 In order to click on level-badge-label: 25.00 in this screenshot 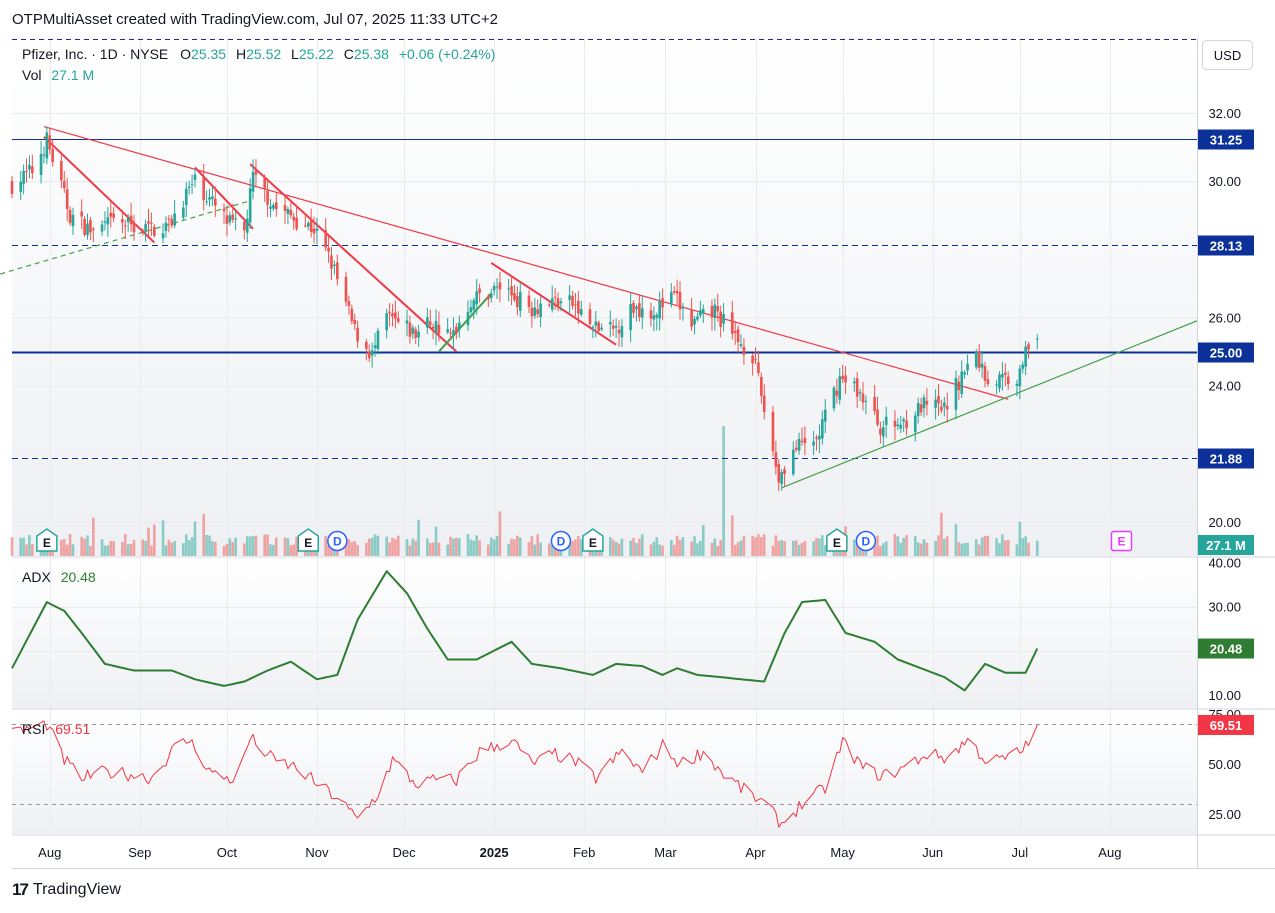, I will do `click(1226, 353)`.